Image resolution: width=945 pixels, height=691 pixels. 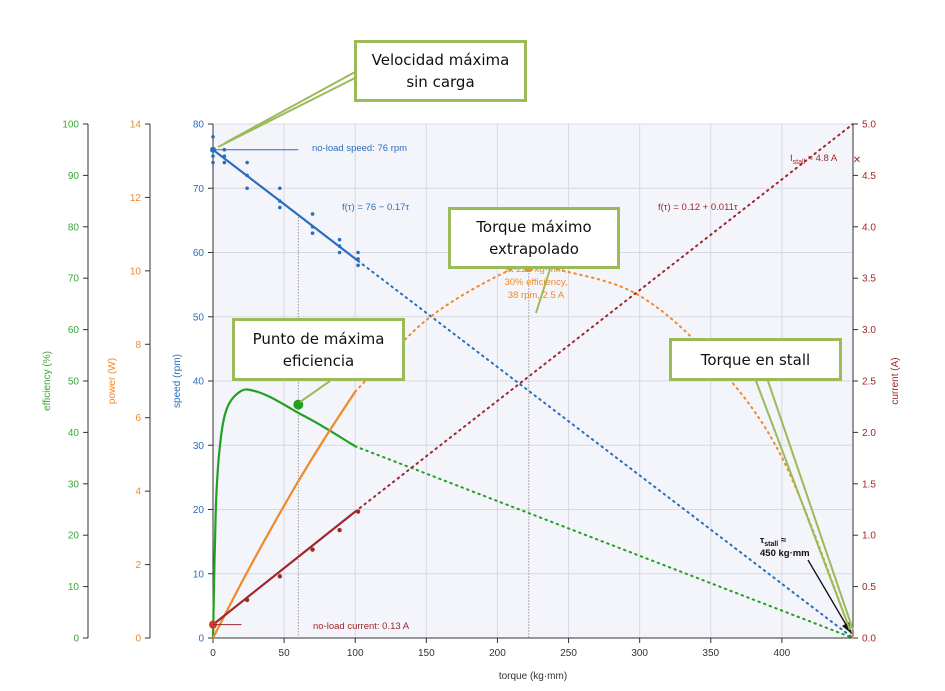 I want to click on power-tick-label: 2, so click(x=138, y=565).